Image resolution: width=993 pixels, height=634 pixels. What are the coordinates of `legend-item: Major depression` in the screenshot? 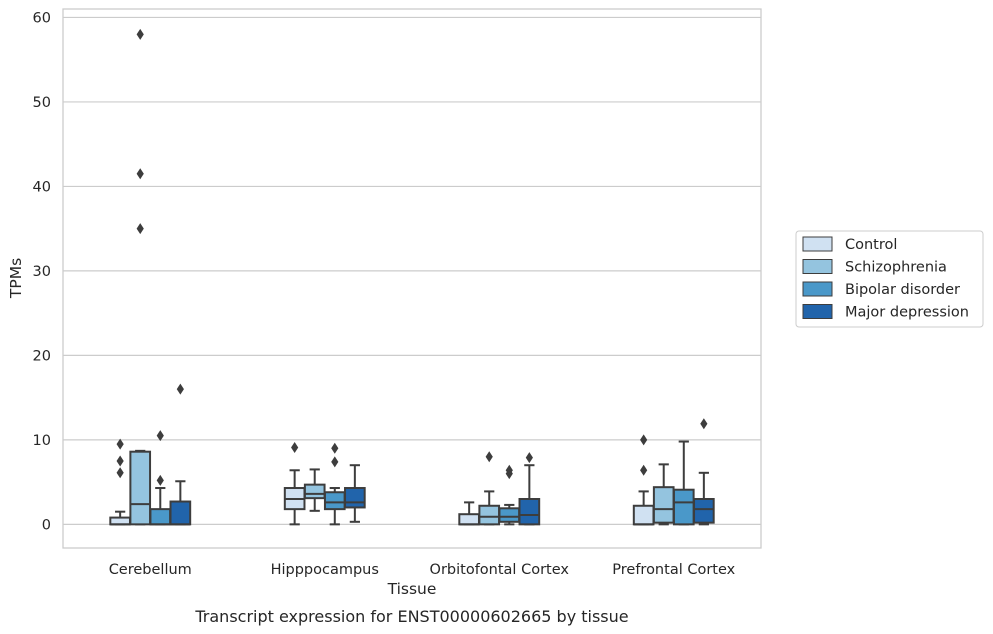 It's located at (885, 312).